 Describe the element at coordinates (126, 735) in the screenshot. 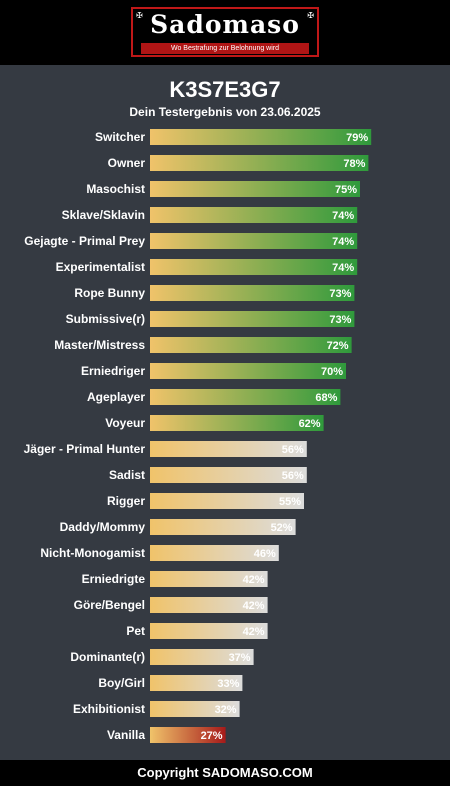

I see `category-label: Vanilla` at that location.